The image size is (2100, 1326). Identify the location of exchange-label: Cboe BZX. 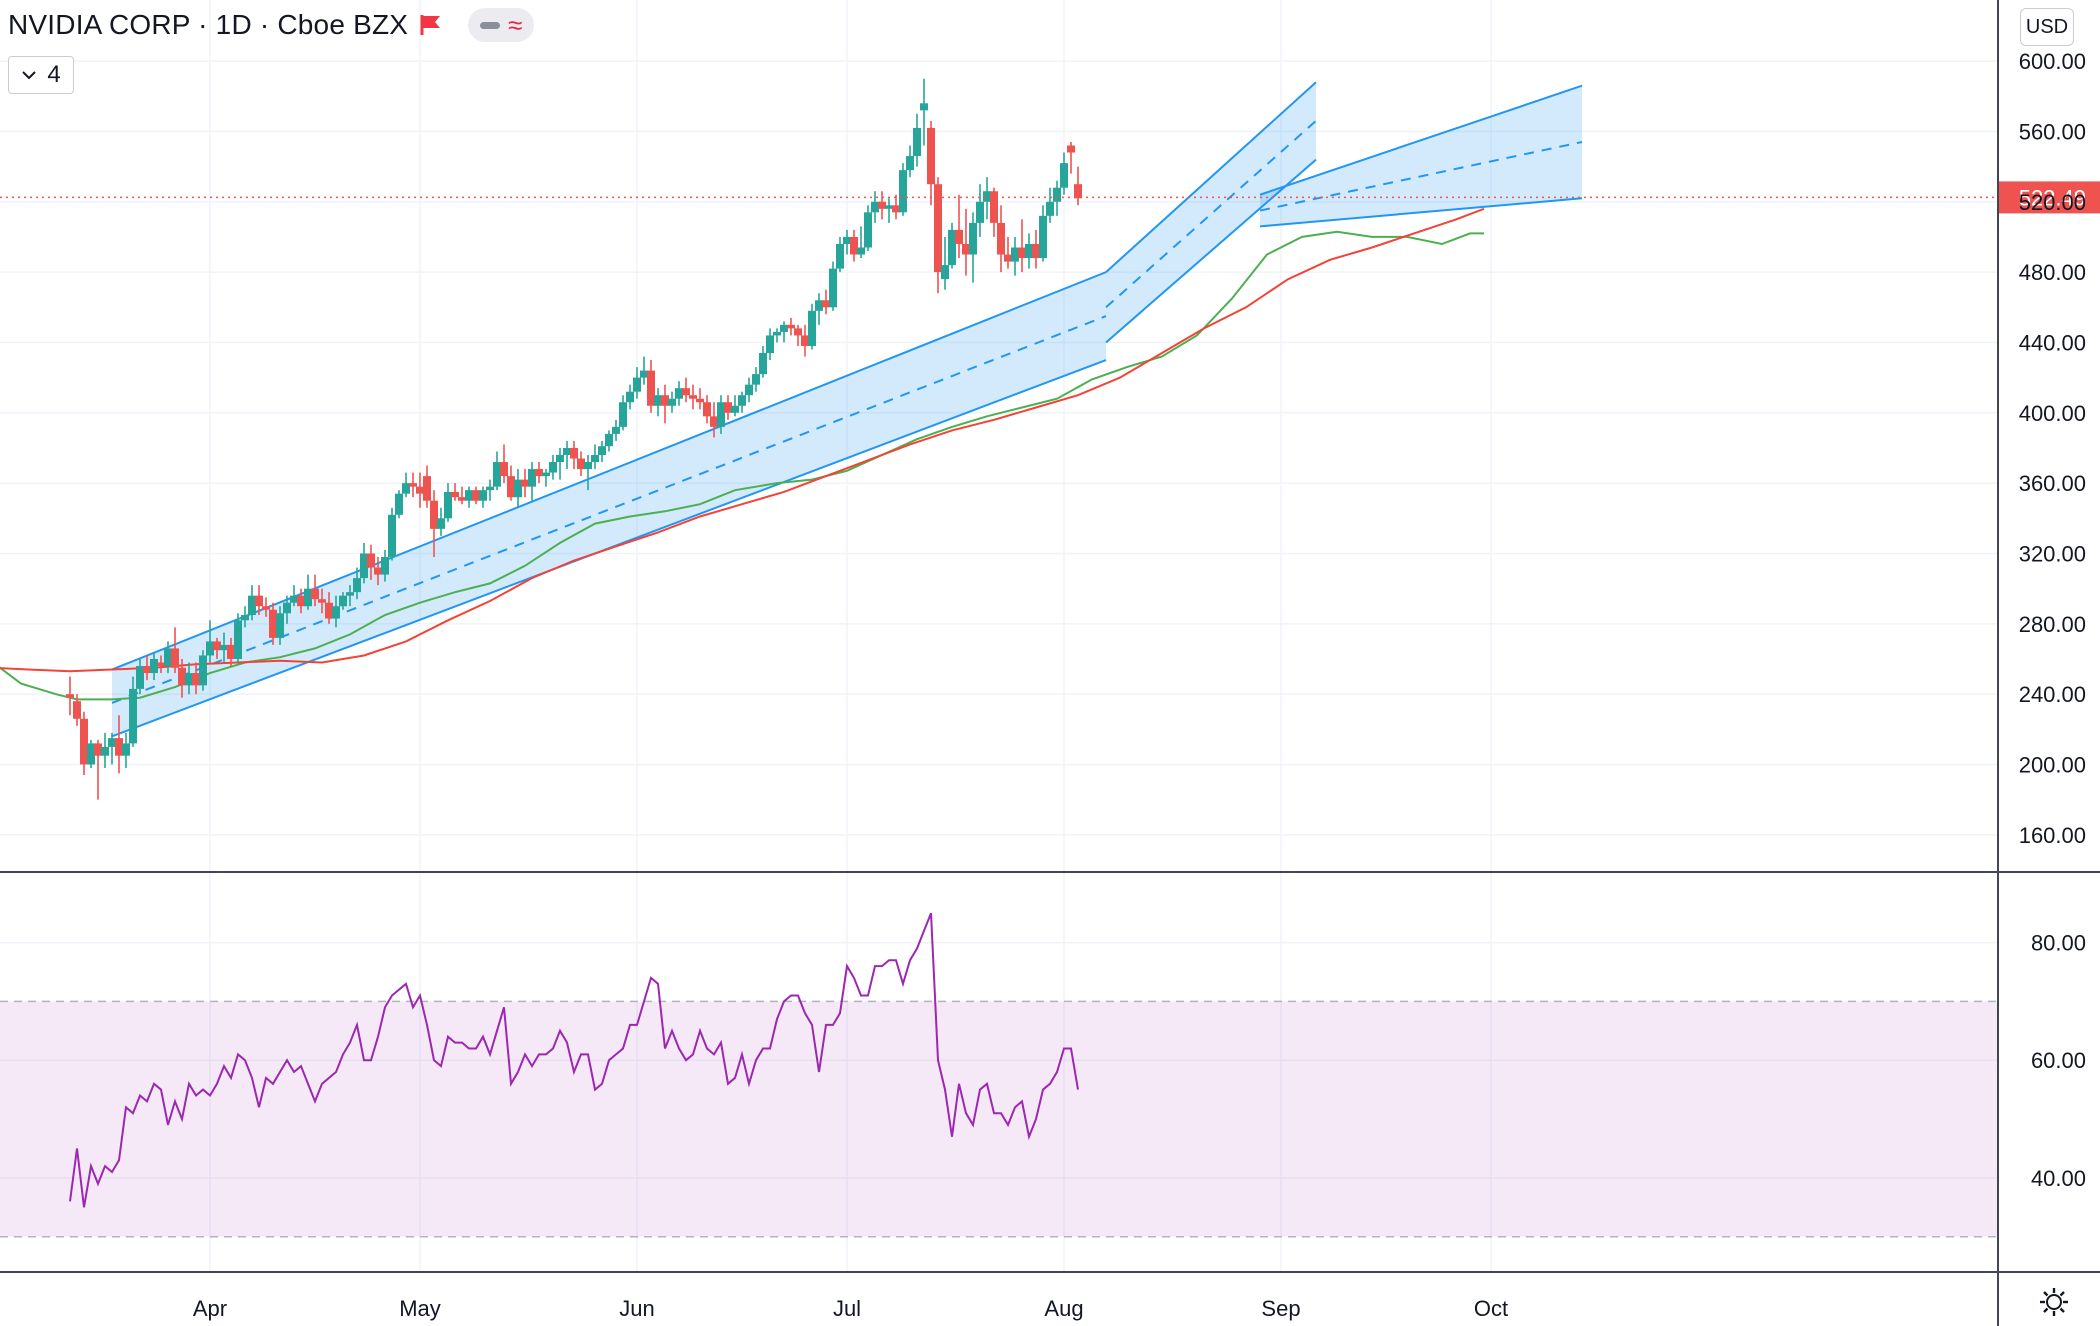
(343, 24).